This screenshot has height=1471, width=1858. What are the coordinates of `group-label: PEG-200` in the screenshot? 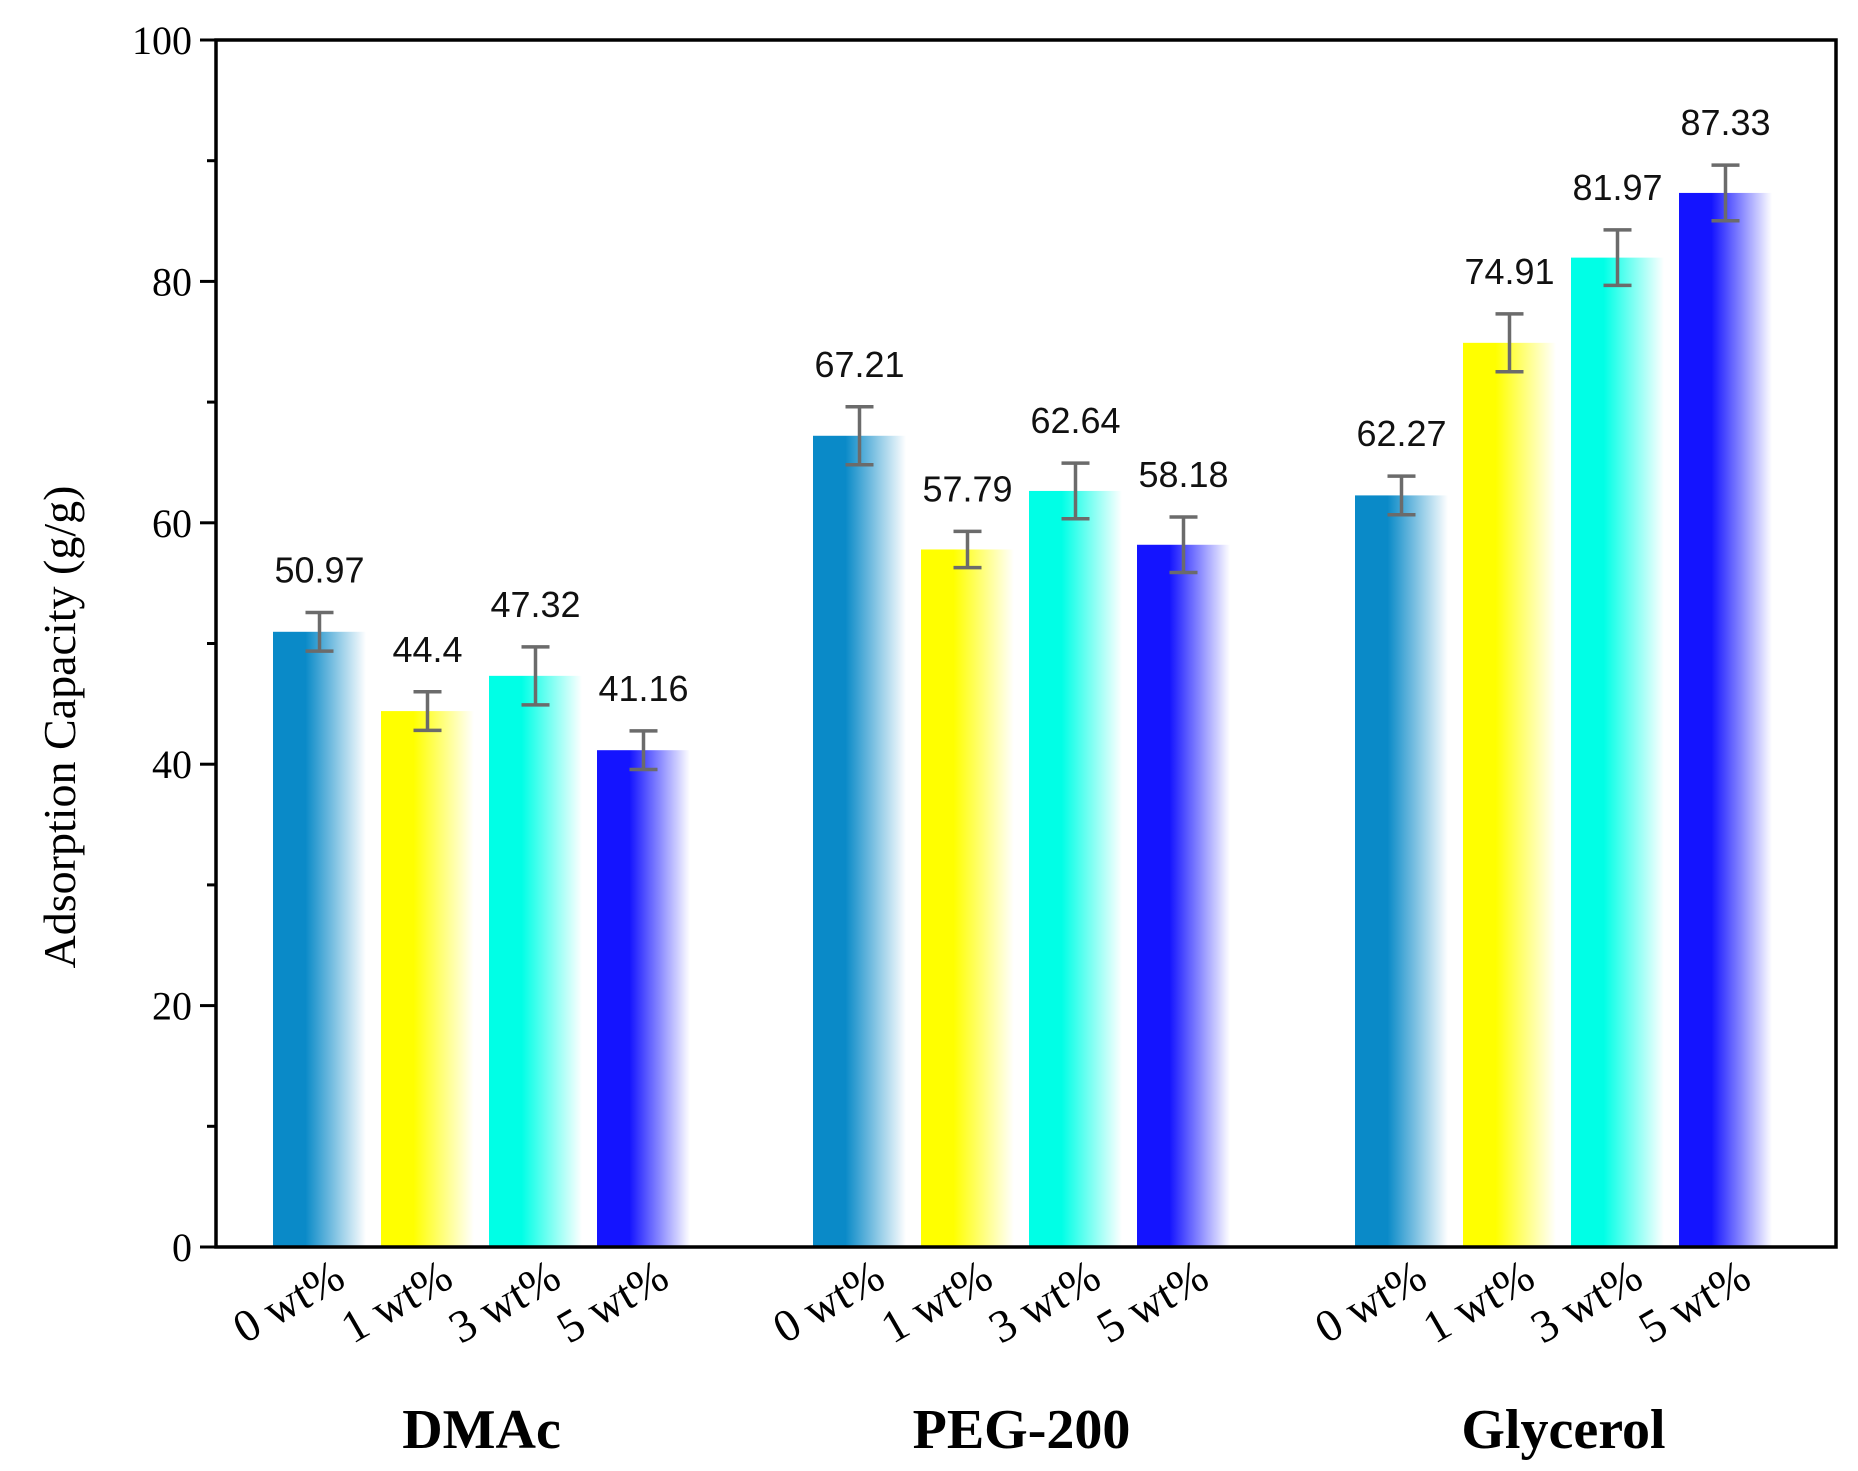 It's located at (1022, 1430).